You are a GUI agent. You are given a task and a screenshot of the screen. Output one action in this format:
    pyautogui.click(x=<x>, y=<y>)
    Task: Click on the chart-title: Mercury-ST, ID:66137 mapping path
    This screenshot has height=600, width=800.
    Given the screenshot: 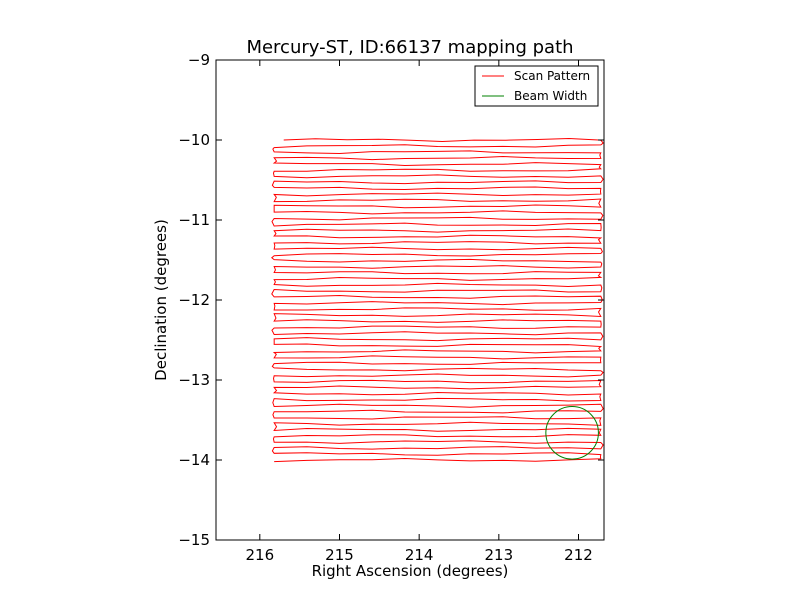 What is the action you would take?
    pyautogui.click(x=409, y=47)
    